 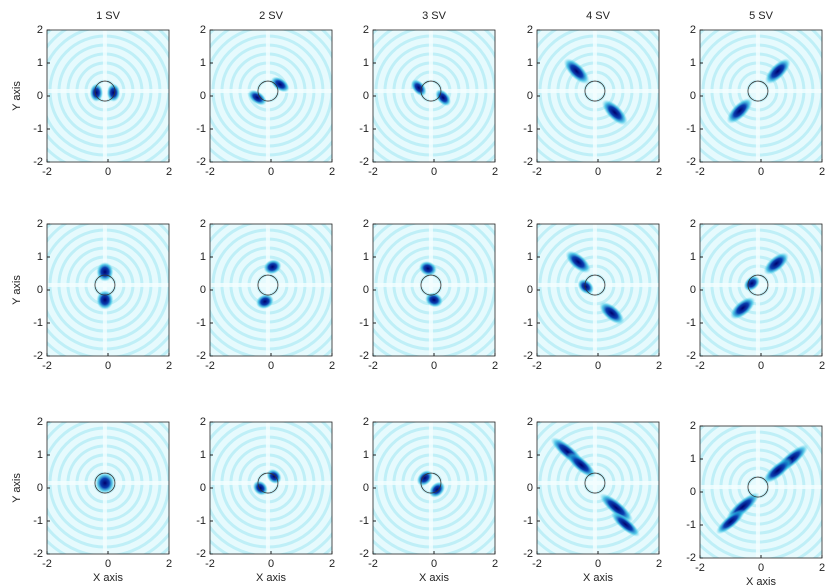 What do you see at coordinates (108, 16) in the screenshot?
I see `panel-title: 1 SV` at bounding box center [108, 16].